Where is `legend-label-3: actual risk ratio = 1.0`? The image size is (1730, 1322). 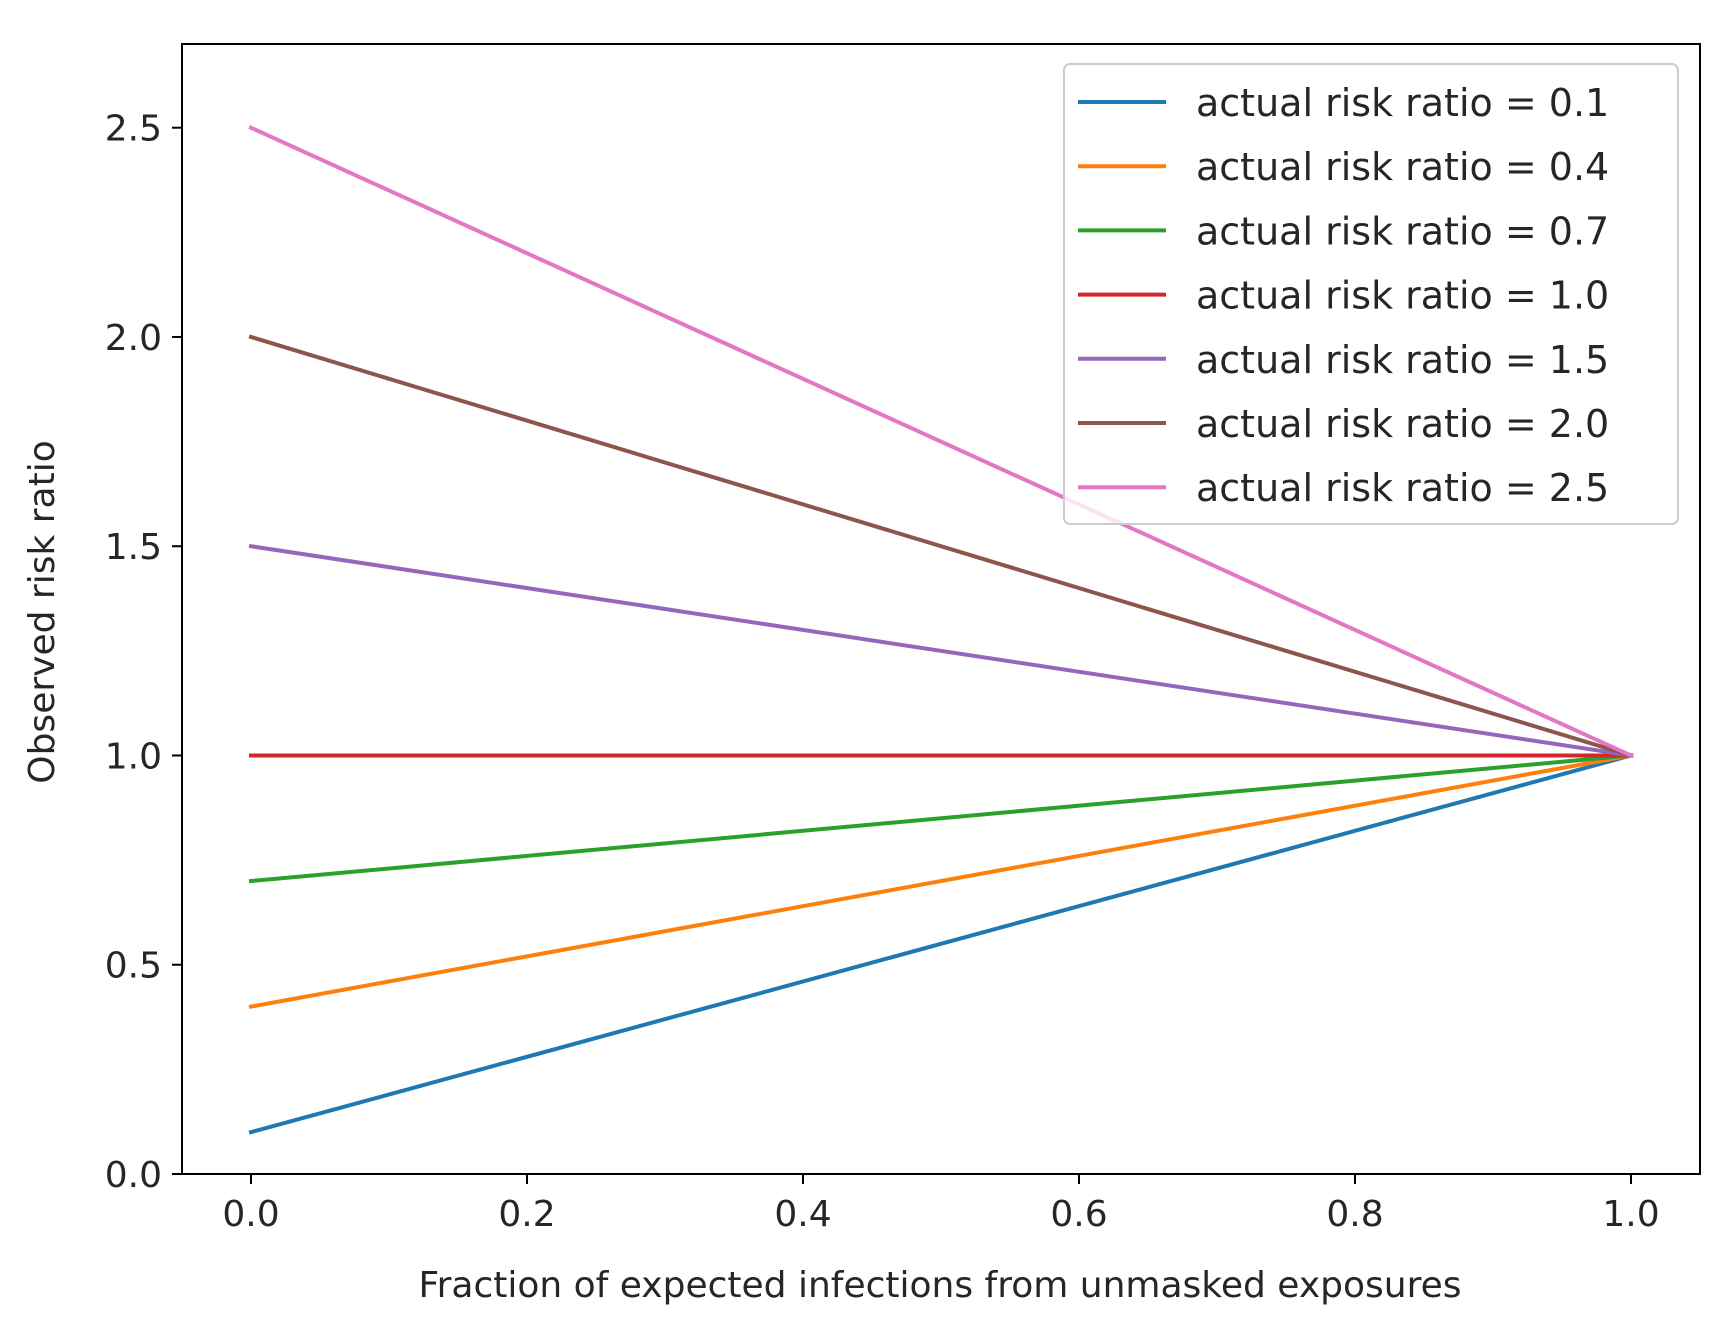 legend-label-3: actual risk ratio = 1.0 is located at coordinates (1402, 296).